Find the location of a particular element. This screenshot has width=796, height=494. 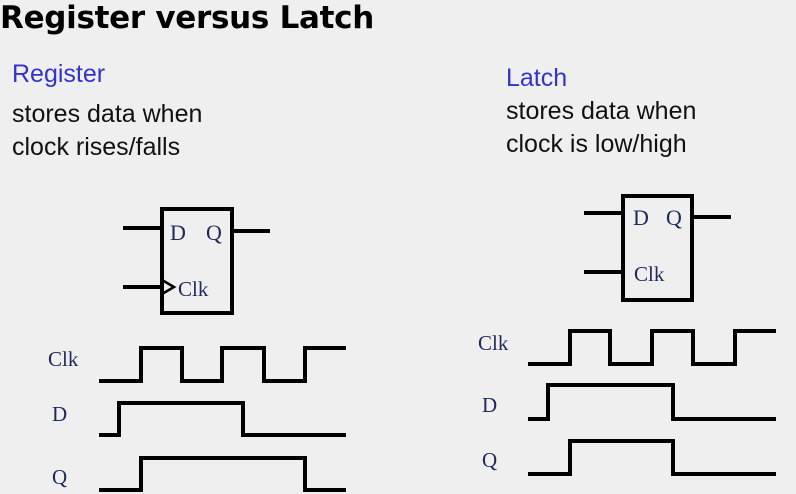

register-heading: Register is located at coordinates (59, 74).